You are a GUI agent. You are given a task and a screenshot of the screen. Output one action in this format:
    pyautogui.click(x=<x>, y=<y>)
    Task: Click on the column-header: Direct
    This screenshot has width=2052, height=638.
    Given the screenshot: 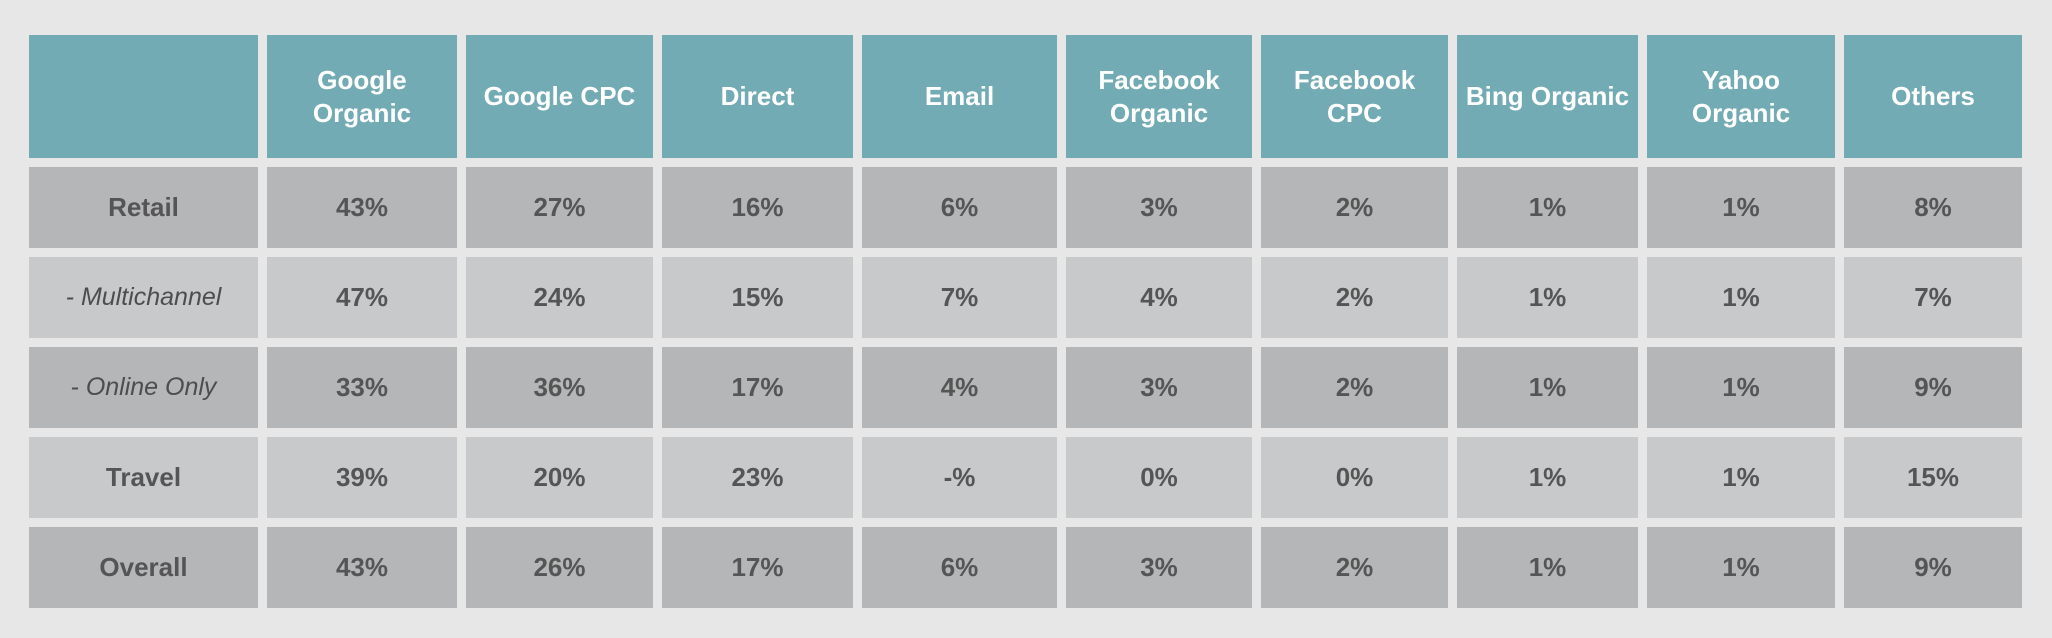 What is the action you would take?
    pyautogui.click(x=757, y=96)
    